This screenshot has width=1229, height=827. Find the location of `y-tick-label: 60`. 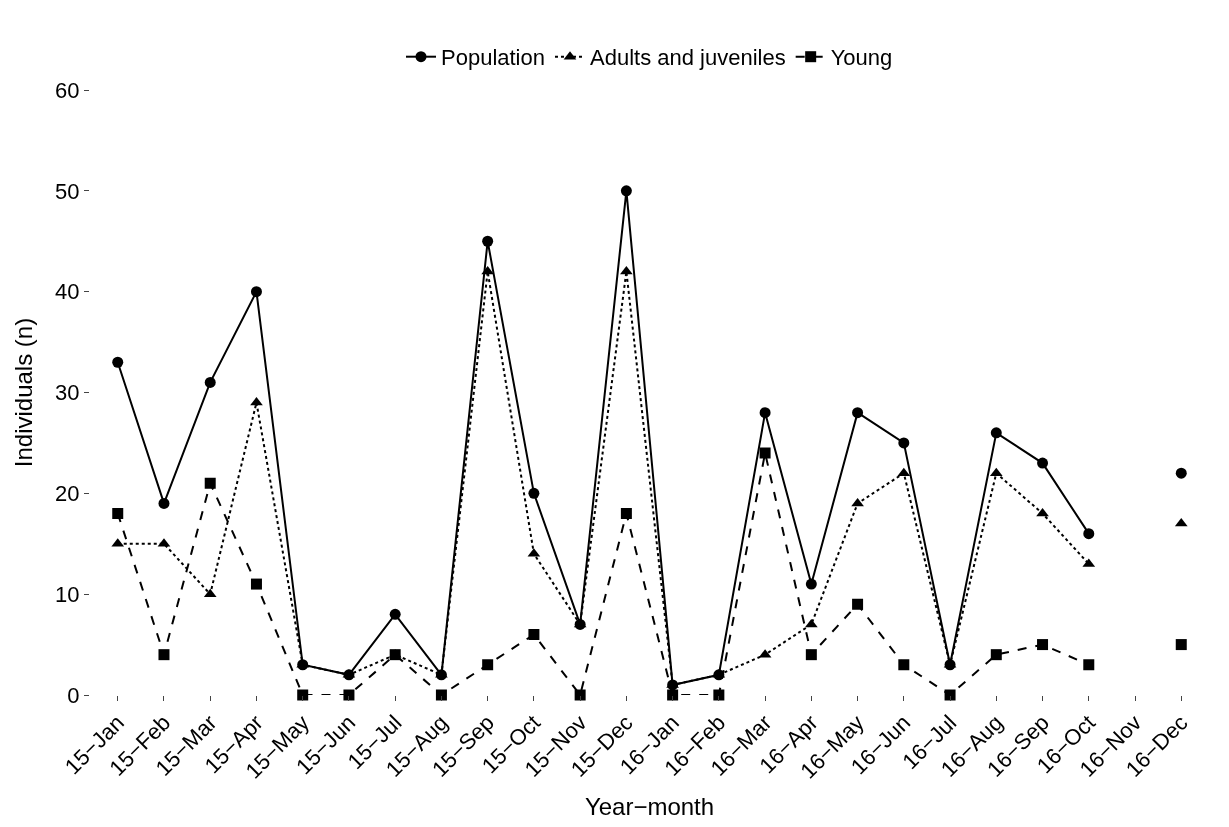

y-tick-label: 60 is located at coordinates (67, 90).